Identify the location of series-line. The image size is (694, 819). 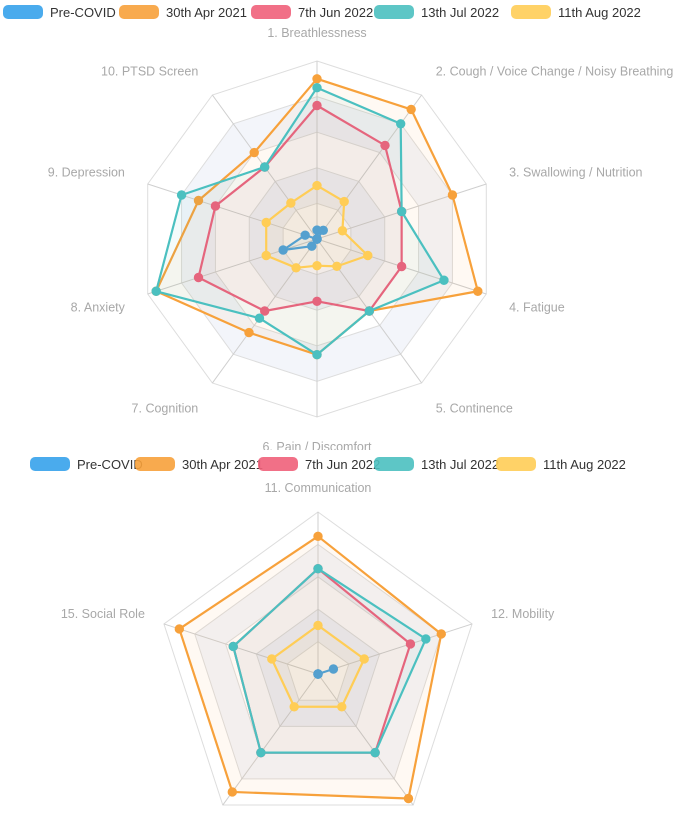
(329, 660).